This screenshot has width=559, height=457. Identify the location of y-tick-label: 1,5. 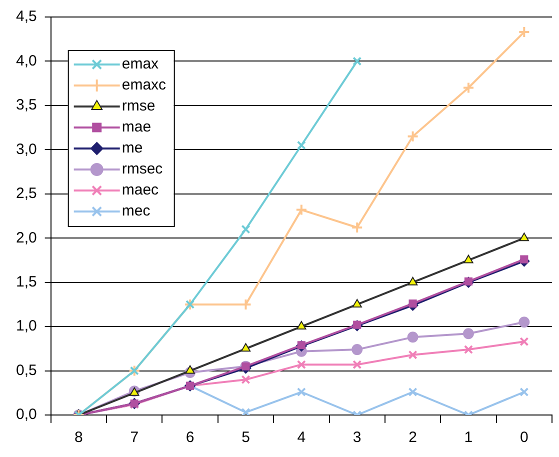
(26, 281).